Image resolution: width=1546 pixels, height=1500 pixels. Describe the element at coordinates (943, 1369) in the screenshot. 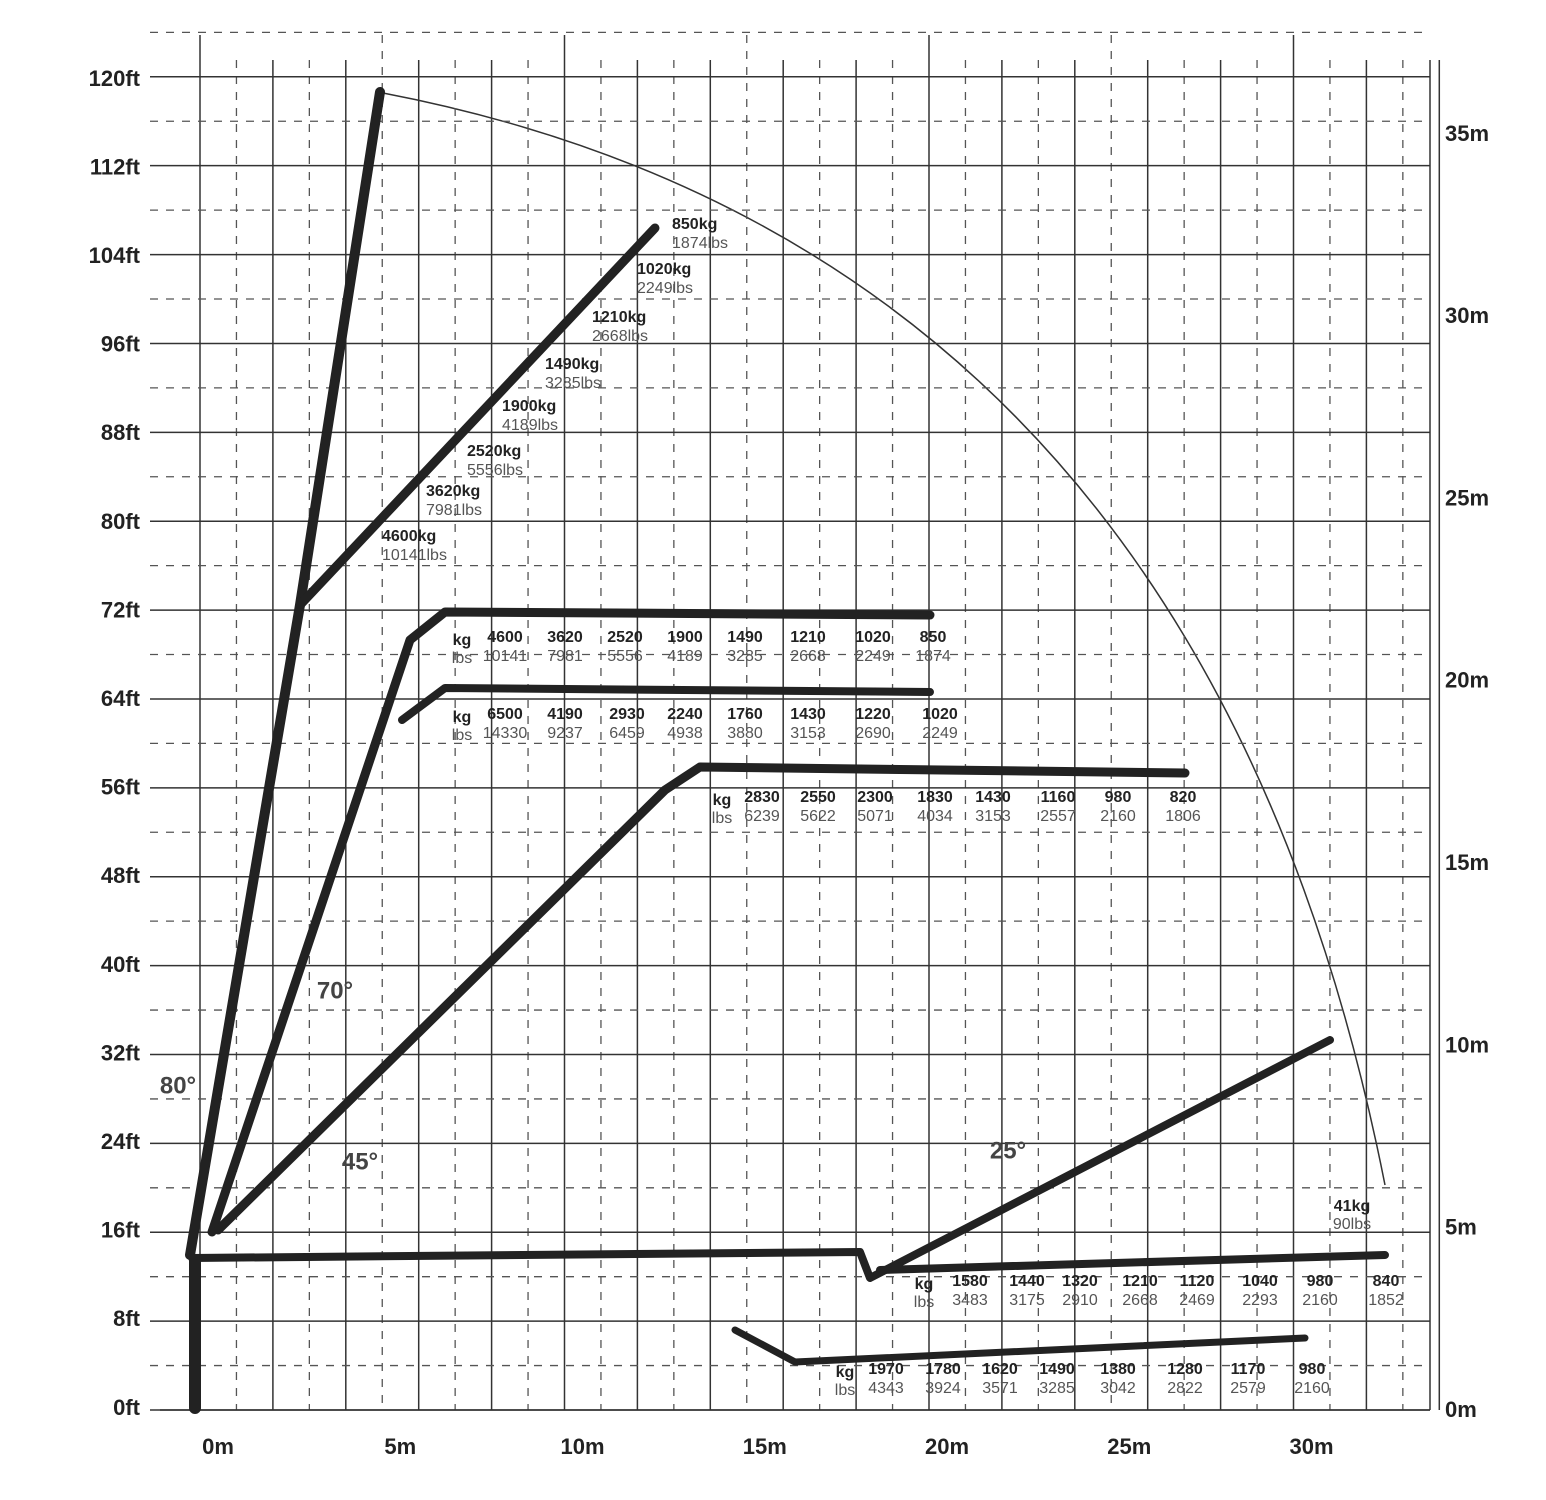

I see `load-kg: 1780` at that location.